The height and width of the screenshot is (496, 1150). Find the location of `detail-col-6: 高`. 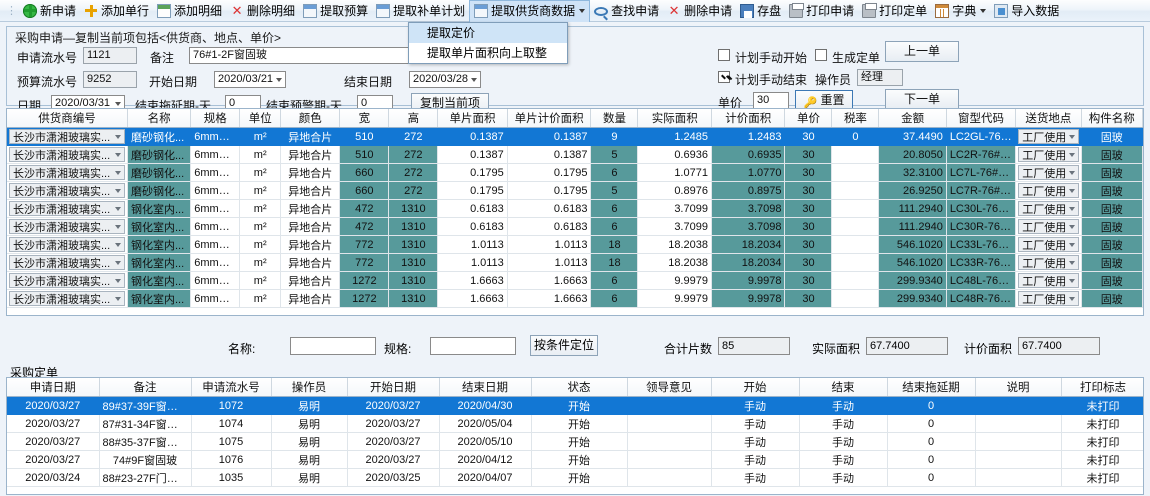

detail-col-6: 高 is located at coordinates (413, 118).